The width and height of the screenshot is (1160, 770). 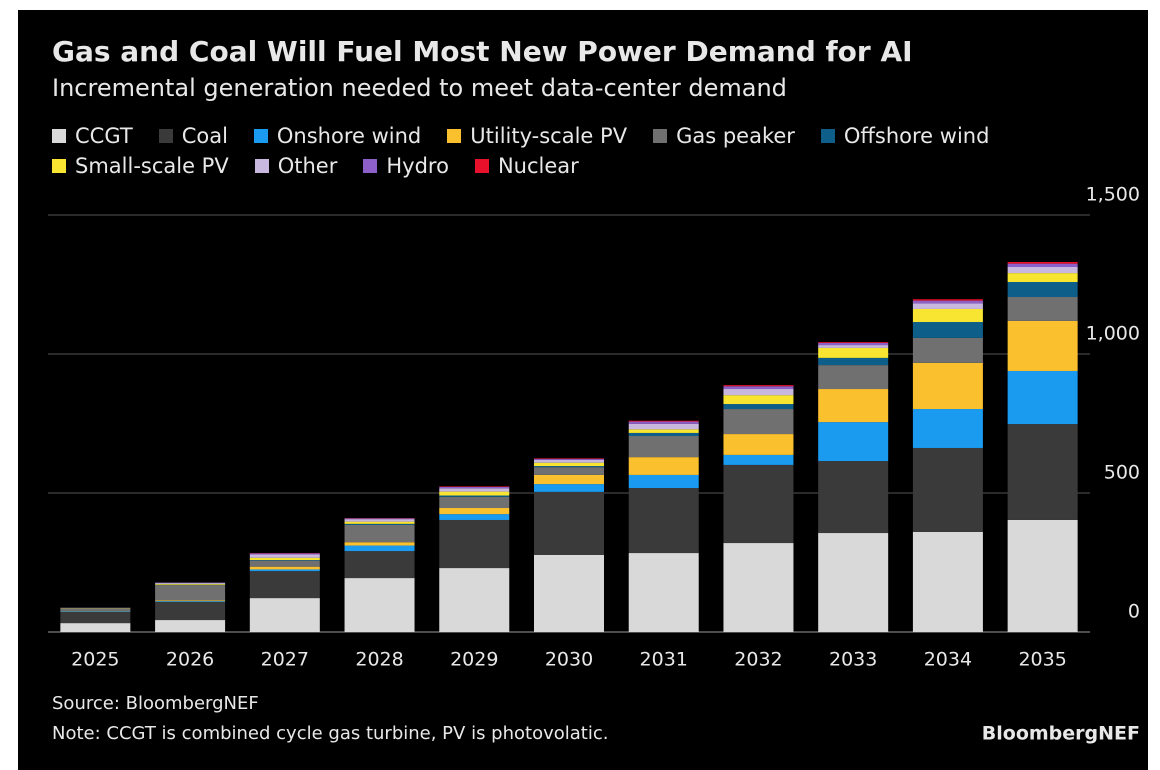 What do you see at coordinates (1122, 473) in the screenshot?
I see `y-tick-label: 500` at bounding box center [1122, 473].